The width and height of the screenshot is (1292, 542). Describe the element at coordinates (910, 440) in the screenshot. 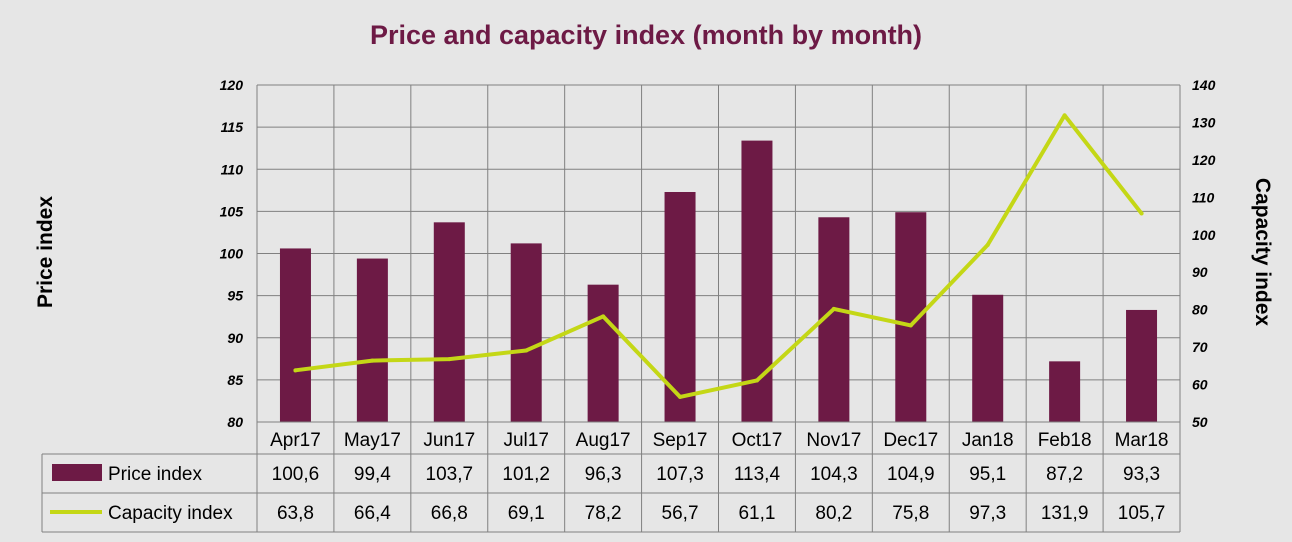

I see `x-tick-label: Dec17` at that location.